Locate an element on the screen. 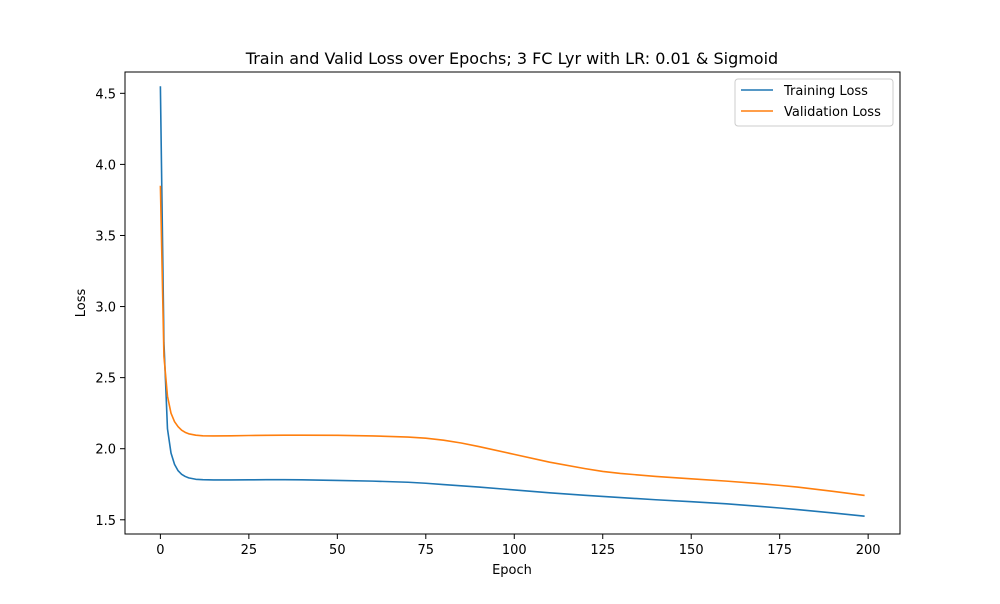 The height and width of the screenshot is (604, 1000). y-tick-label: 3.5 is located at coordinates (105, 236).